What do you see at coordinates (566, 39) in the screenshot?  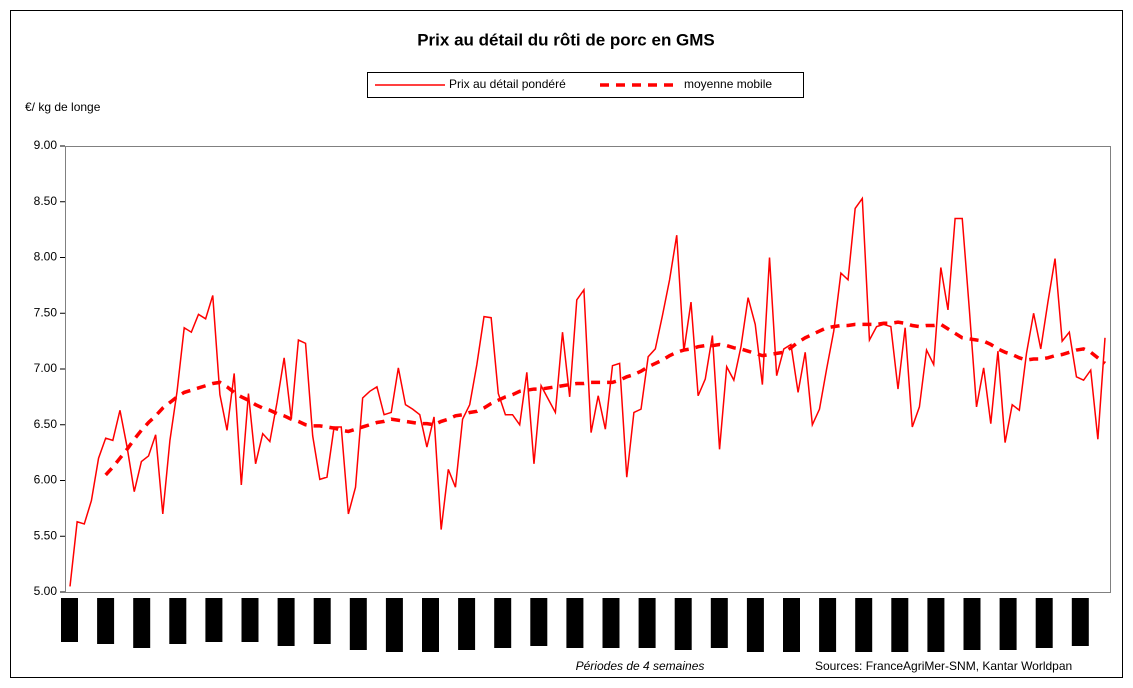 I see `chart-title: Prix au détail du rôti de porc en GMS` at bounding box center [566, 39].